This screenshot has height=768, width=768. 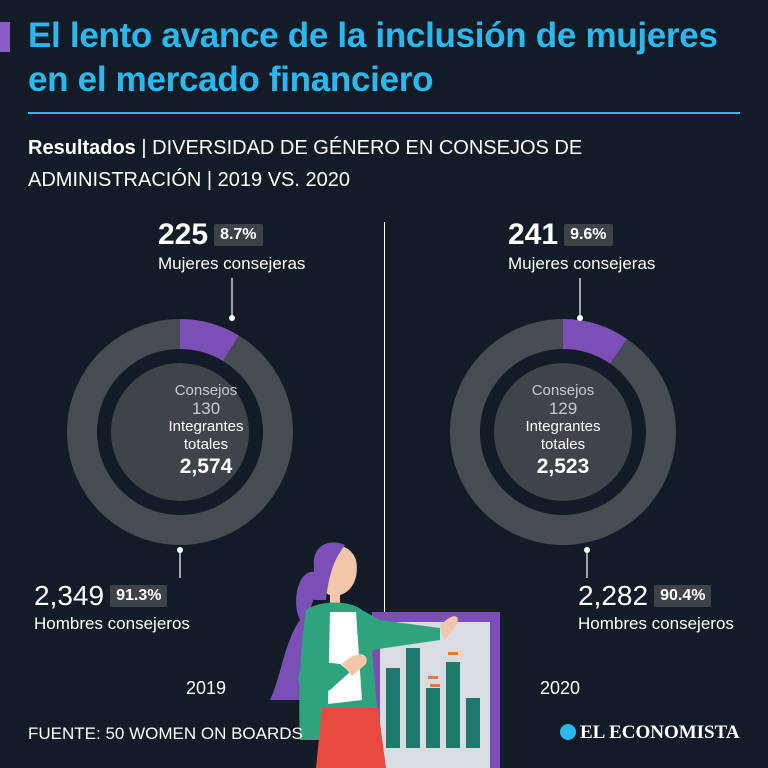 I want to click on women-pct-2020: 9.6%, so click(x=588, y=235).